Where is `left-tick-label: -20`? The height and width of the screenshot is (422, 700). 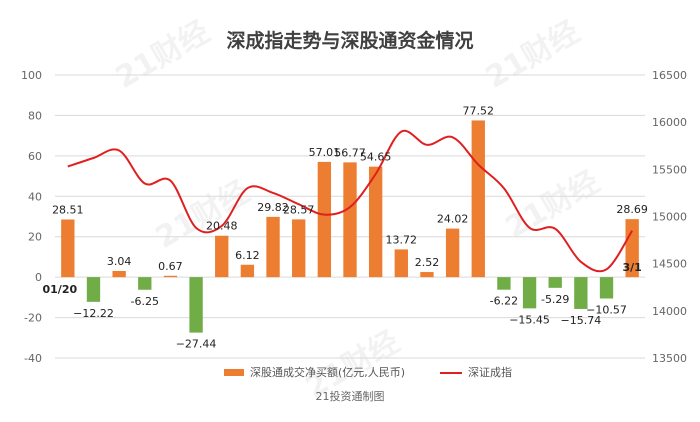
left-tick-label: -20 is located at coordinates (33, 318).